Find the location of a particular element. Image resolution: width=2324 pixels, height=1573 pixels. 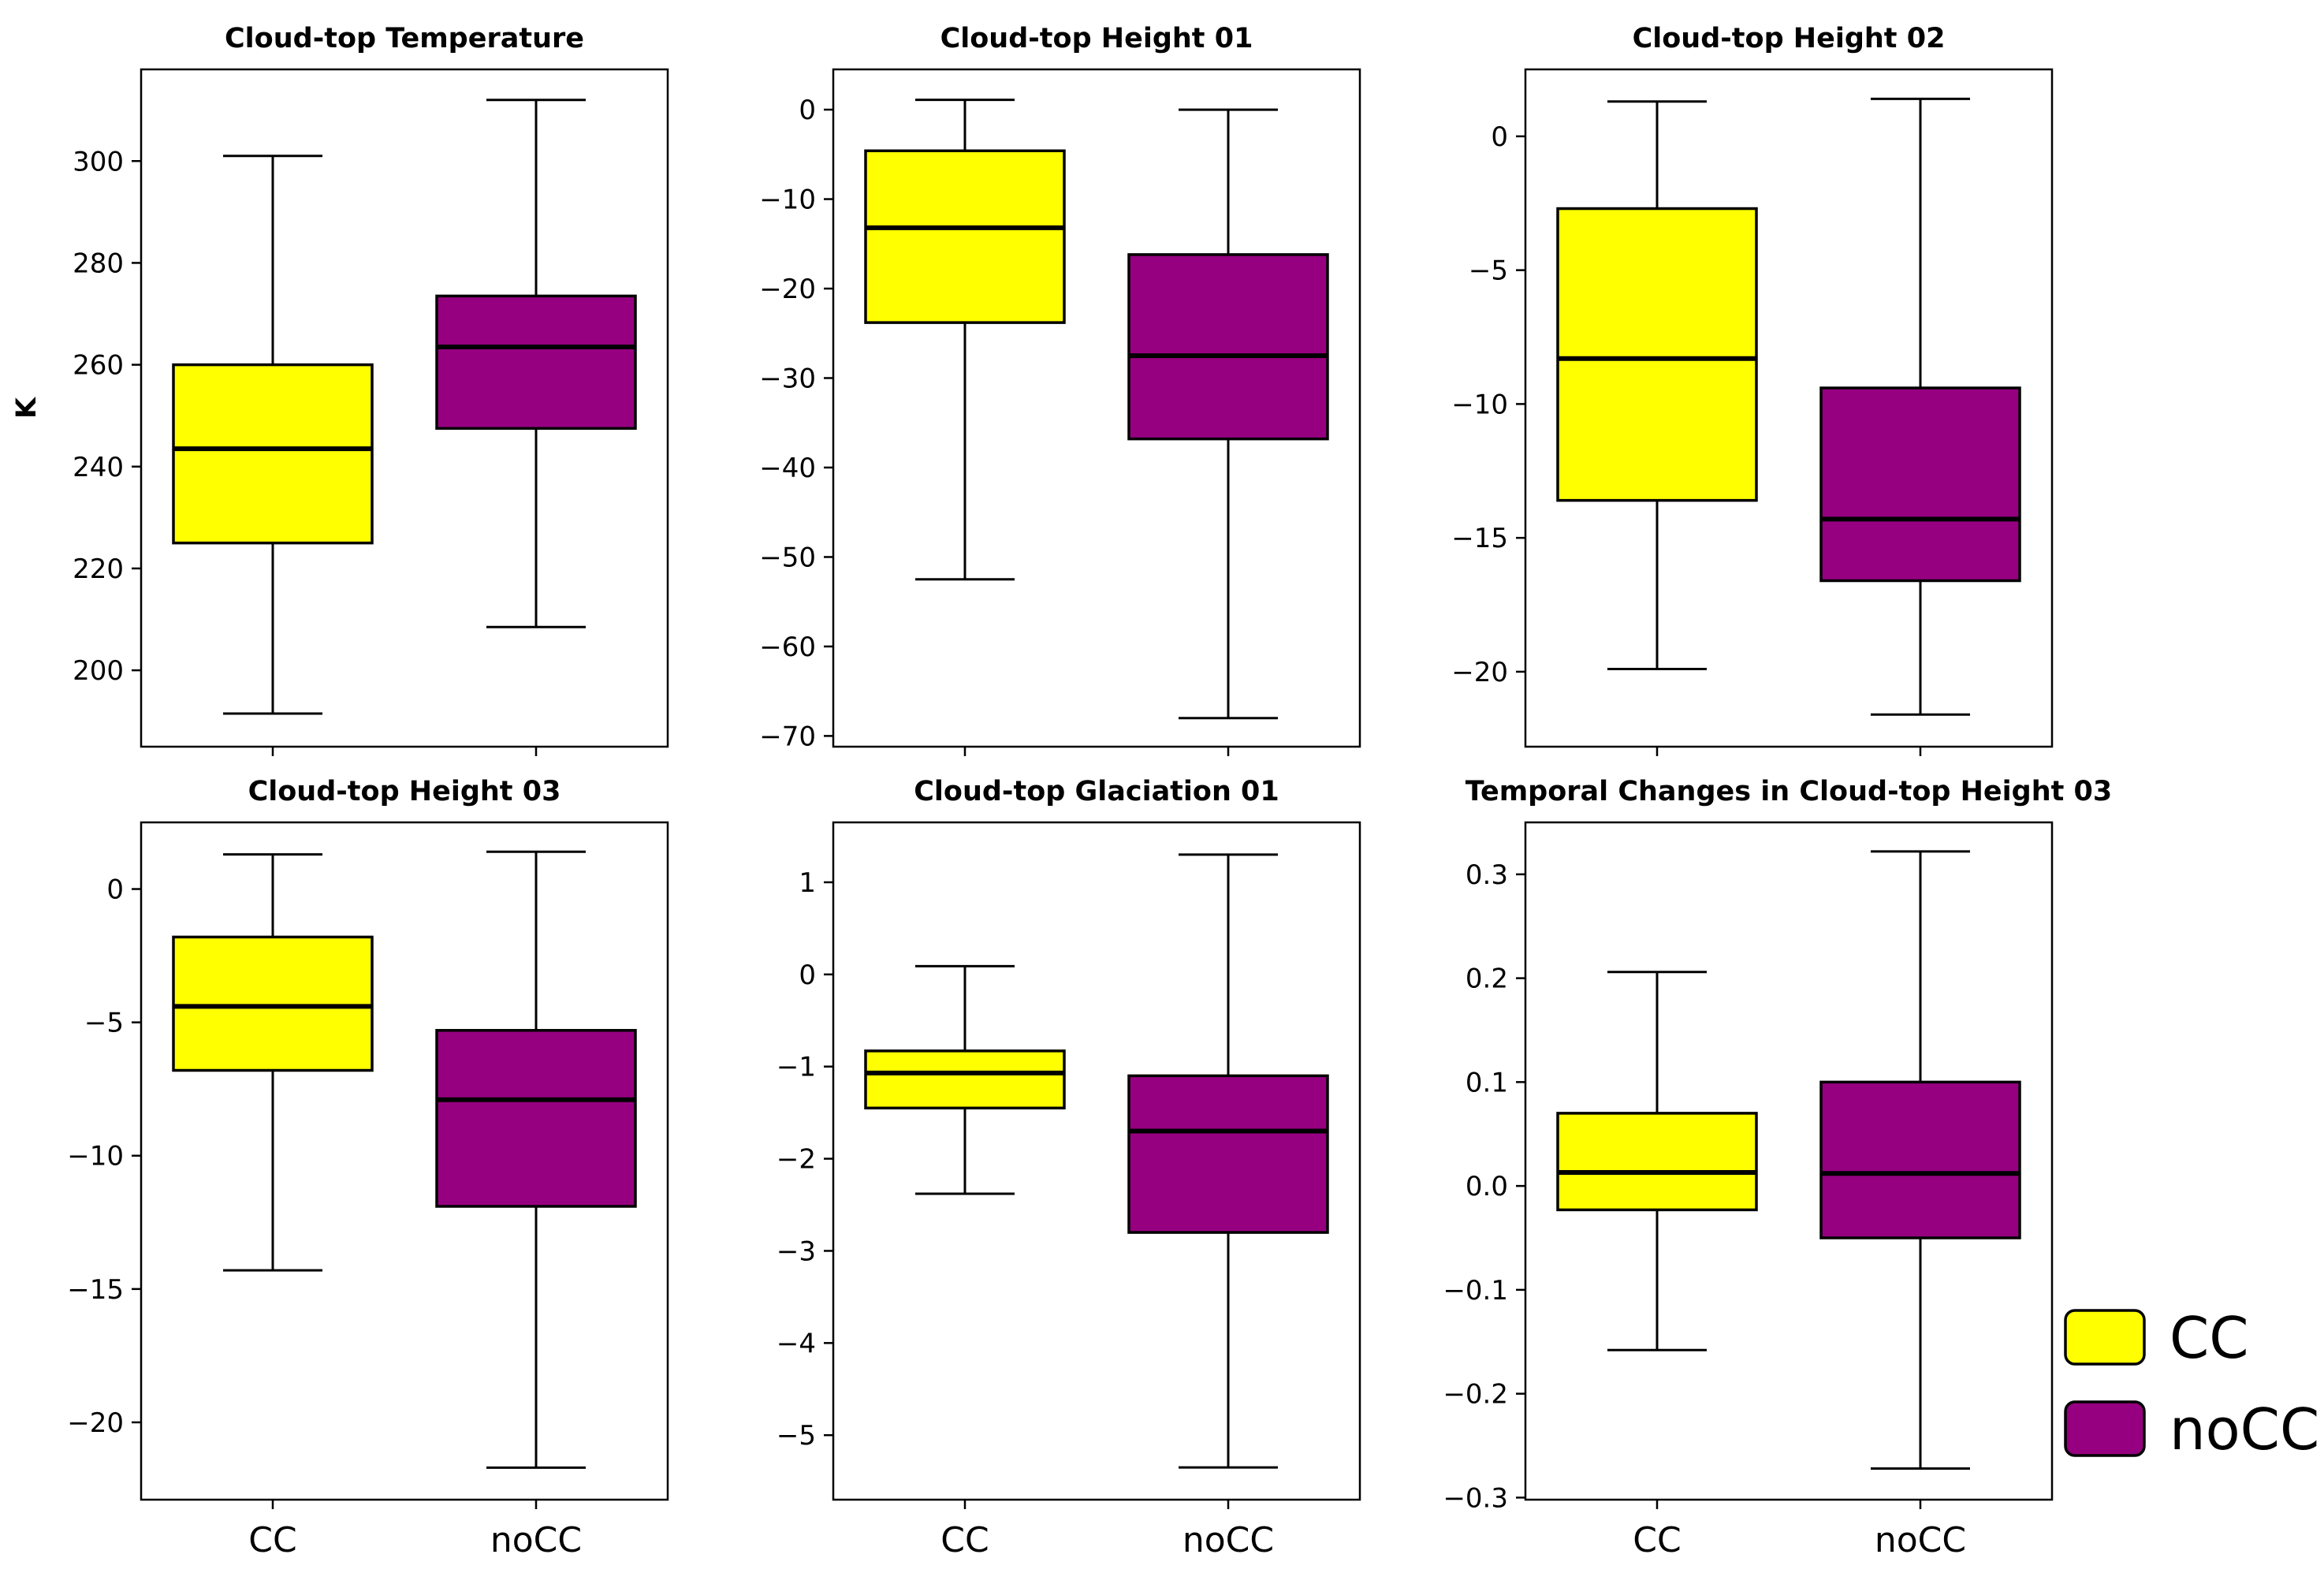

subplot-title: Cloud-top Height 02 is located at coordinates (1789, 38).